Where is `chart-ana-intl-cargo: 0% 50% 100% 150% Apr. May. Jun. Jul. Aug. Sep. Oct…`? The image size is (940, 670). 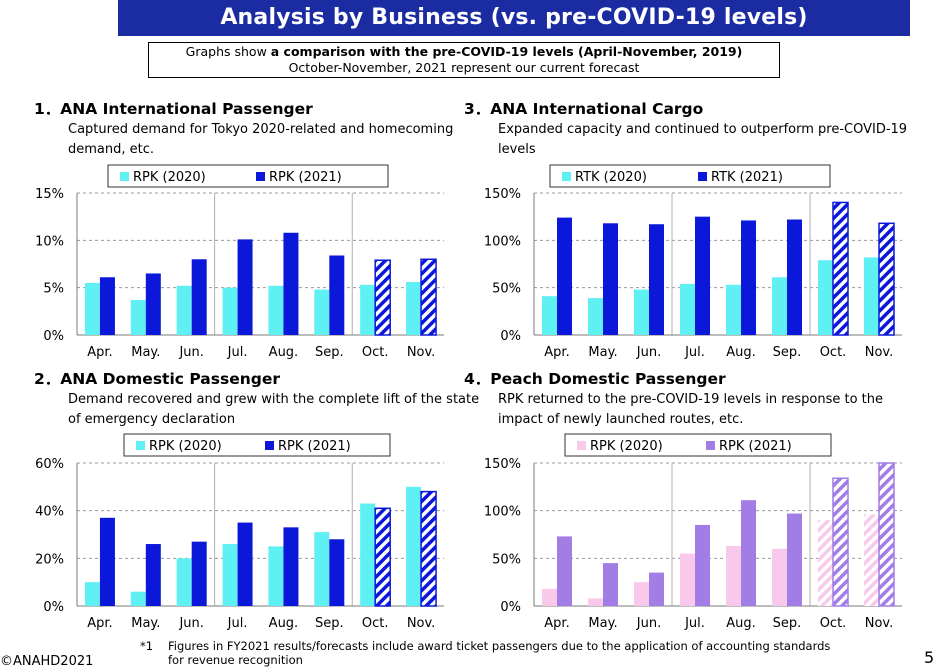 chart-ana-intl-cargo: 0% 50% 100% 150% Apr. May. Jun. Jul. Aug. Sep. Oct… is located at coordinates (693, 262).